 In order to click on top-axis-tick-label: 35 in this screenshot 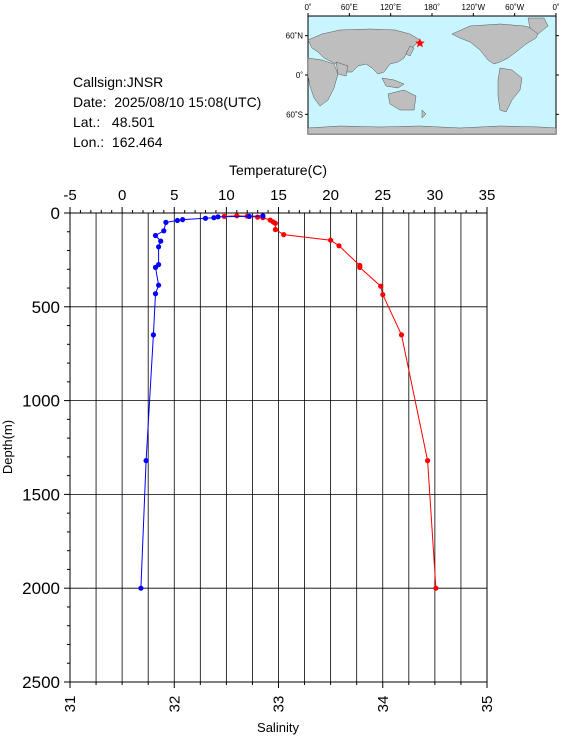, I will do `click(487, 195)`.